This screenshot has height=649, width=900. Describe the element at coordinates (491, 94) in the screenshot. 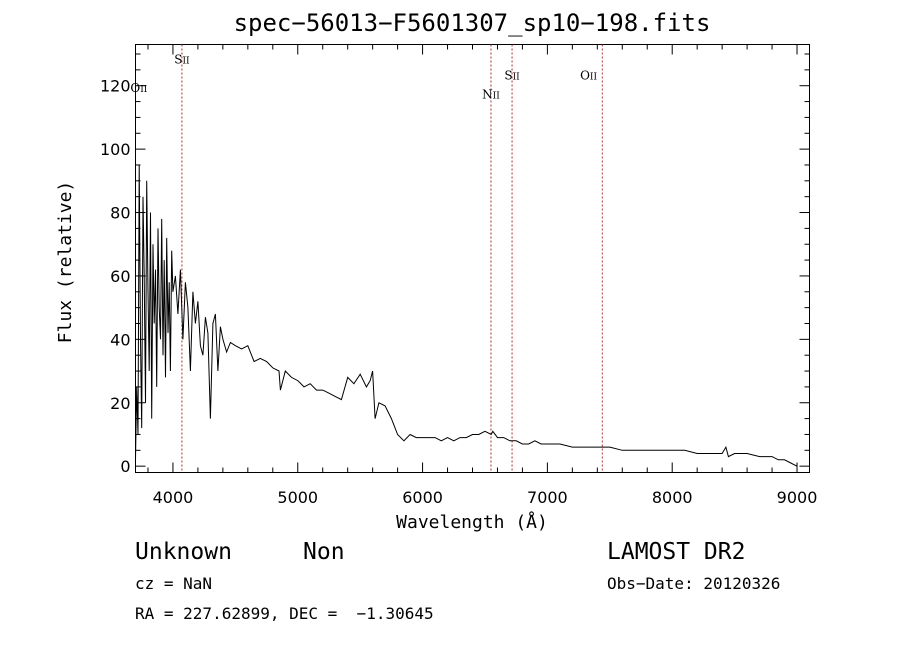

I see `emission-line-label: NII` at that location.